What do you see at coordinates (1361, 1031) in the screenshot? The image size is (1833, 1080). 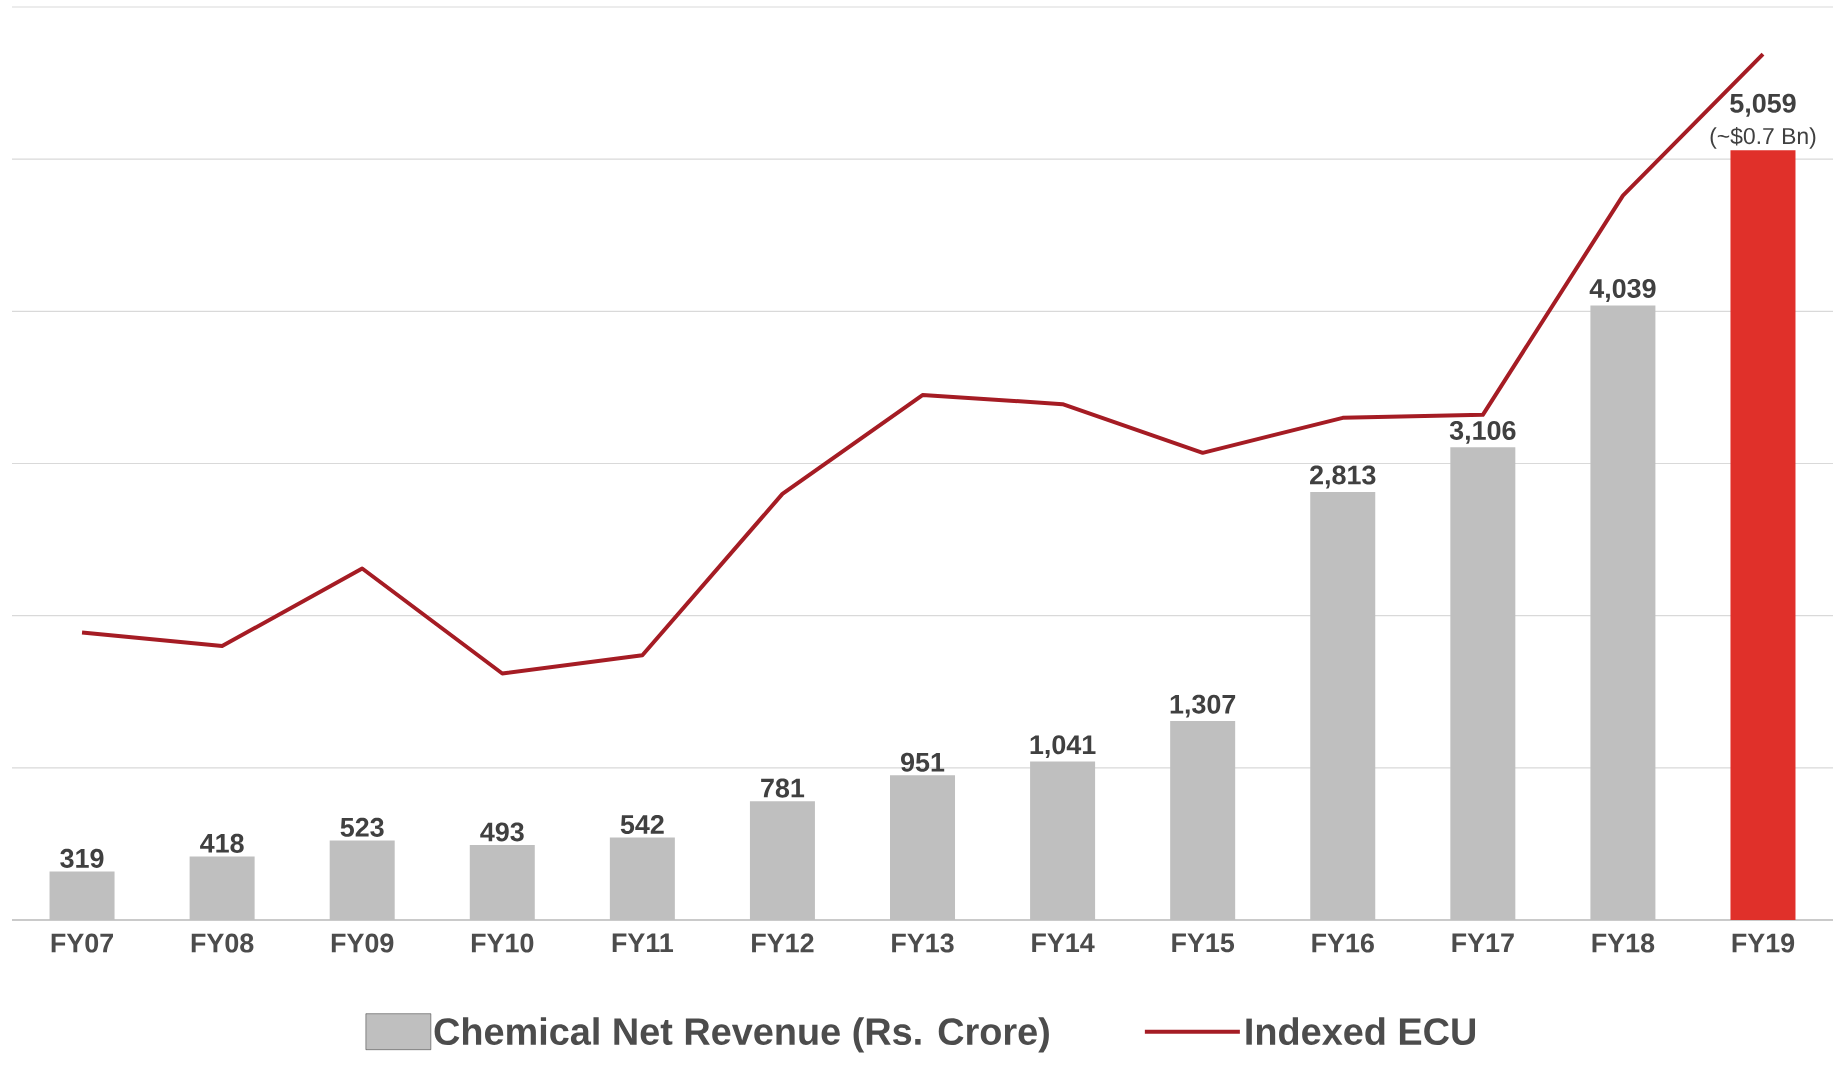 I see `legend-label: Indexed ECU` at bounding box center [1361, 1031].